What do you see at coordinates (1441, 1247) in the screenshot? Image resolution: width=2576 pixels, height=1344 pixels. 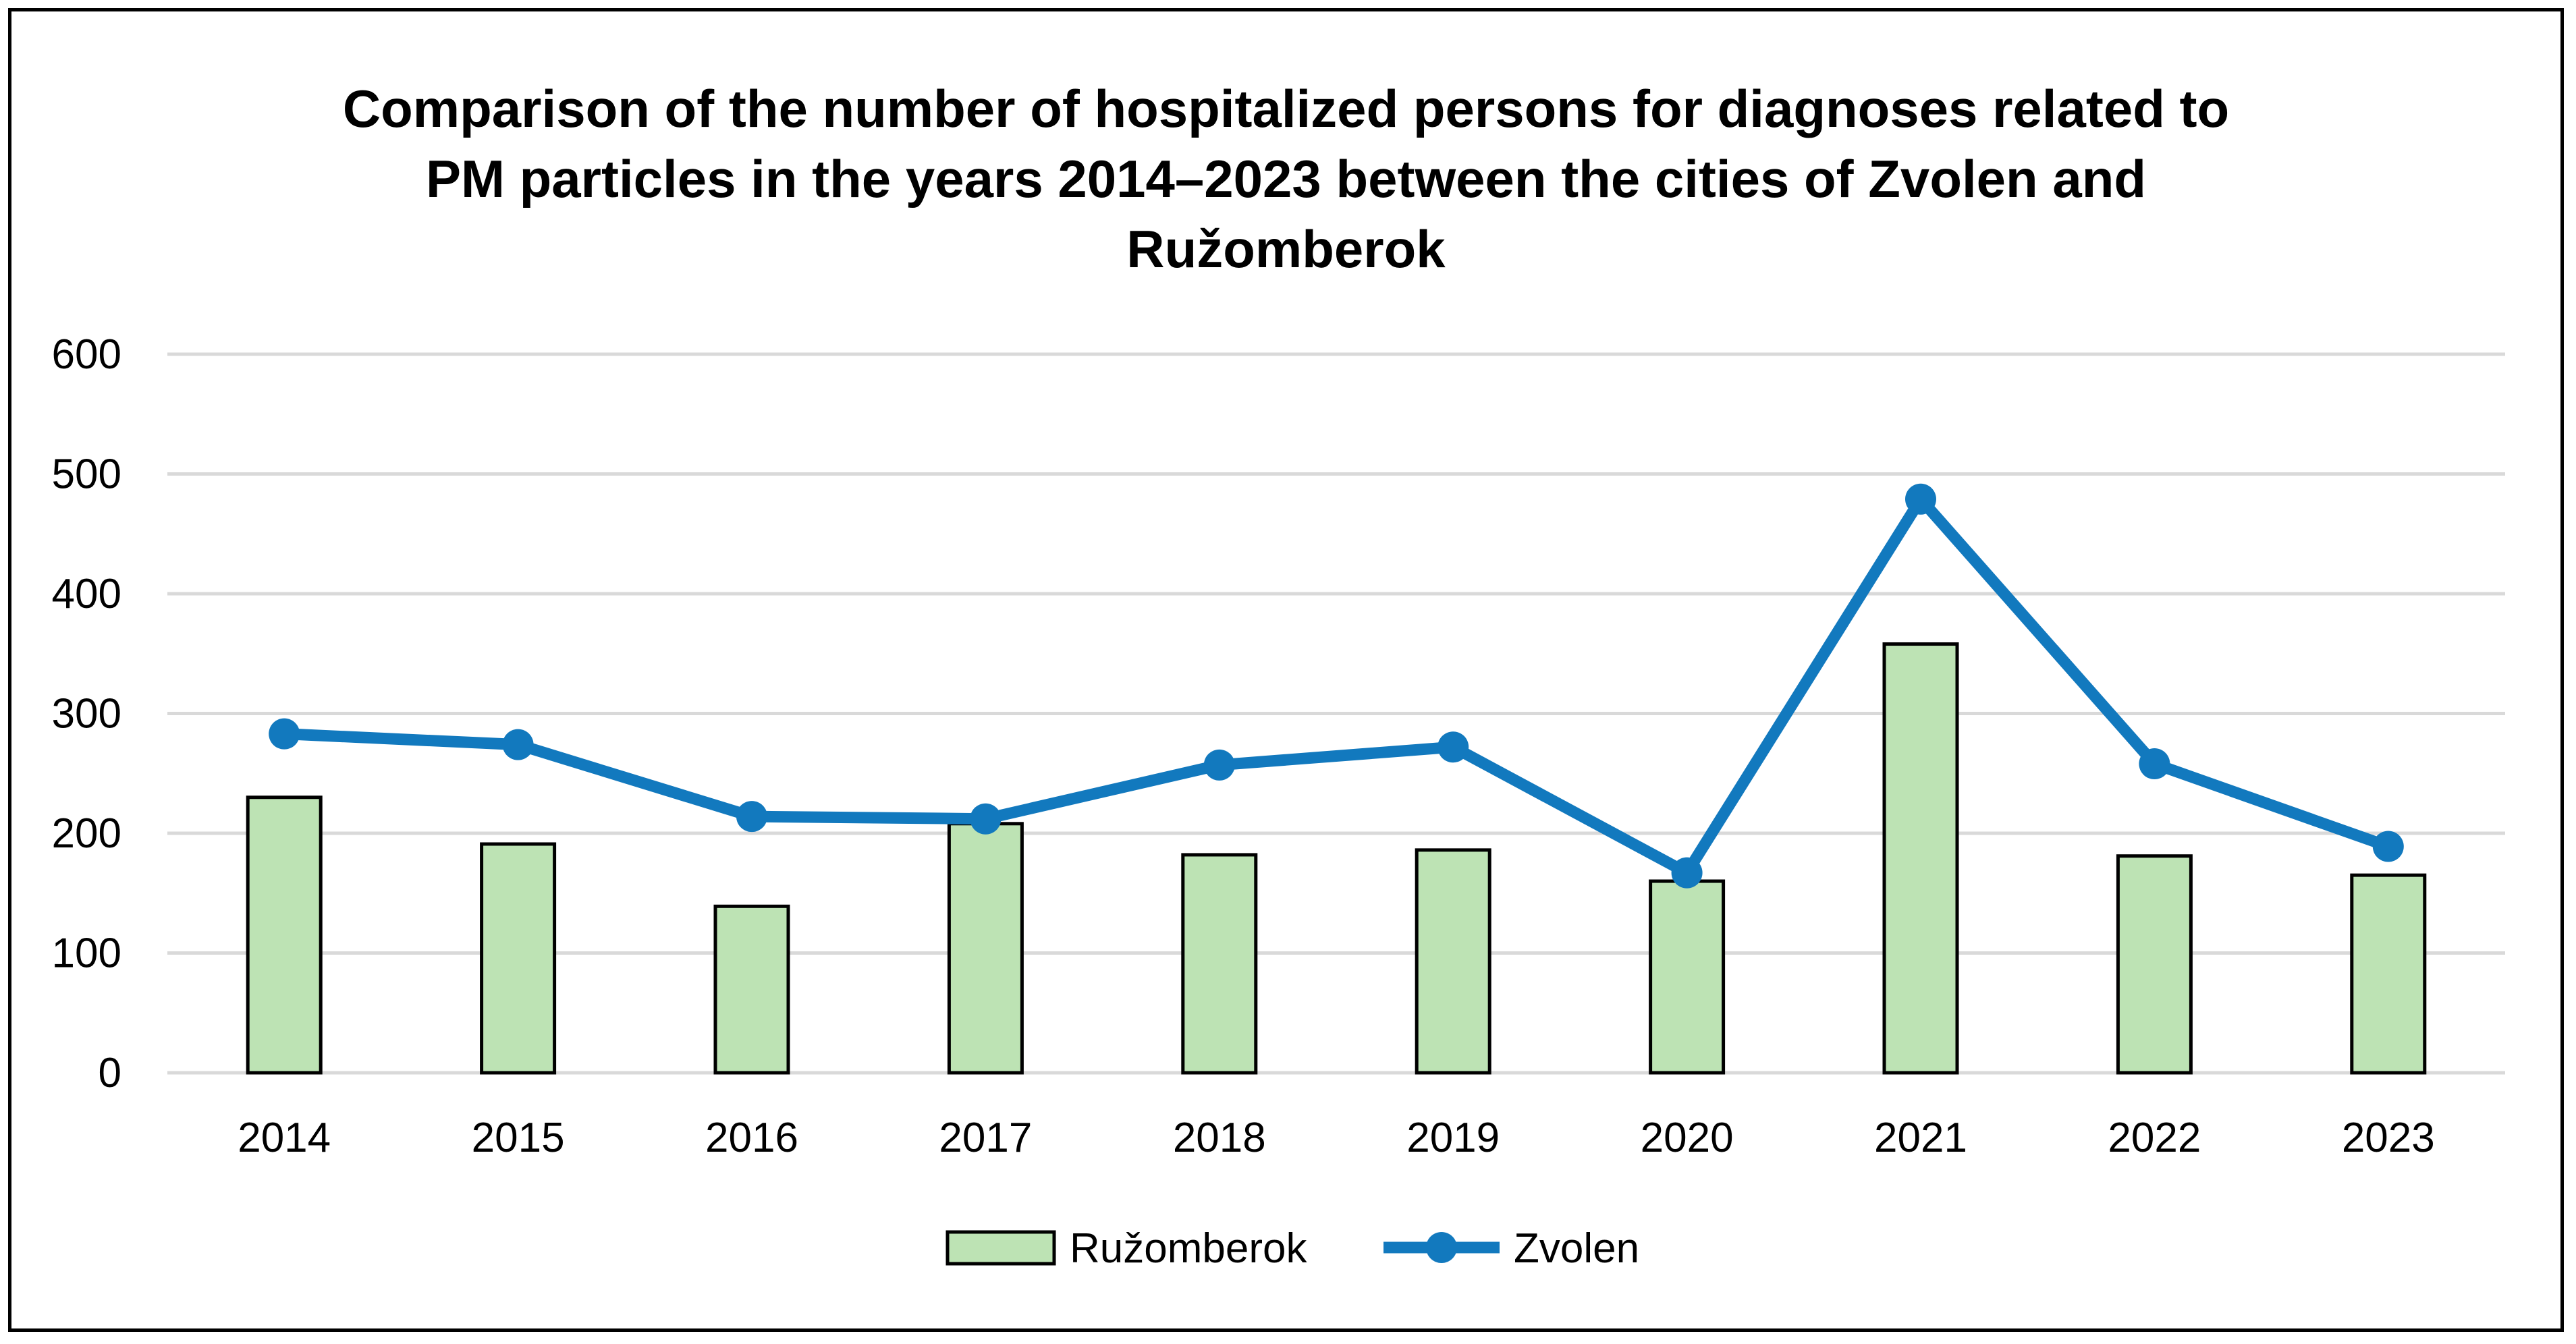 I see `legend-marker-zvolen` at bounding box center [1441, 1247].